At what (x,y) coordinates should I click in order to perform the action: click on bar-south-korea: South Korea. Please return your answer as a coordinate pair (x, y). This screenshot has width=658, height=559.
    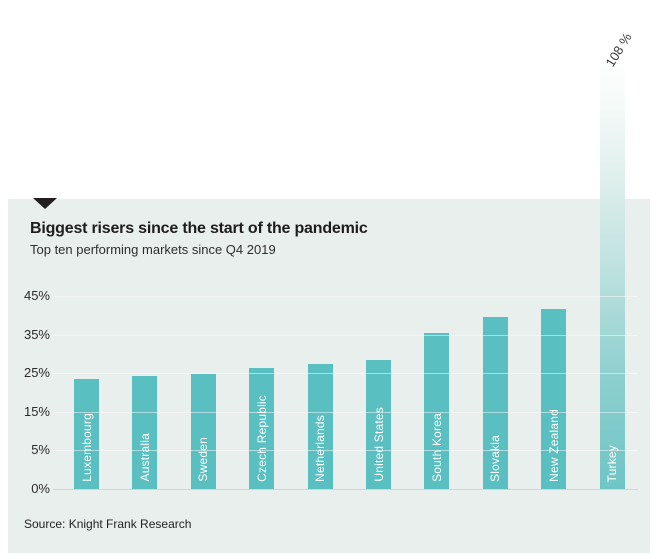
    Looking at the image, I should click on (437, 411).